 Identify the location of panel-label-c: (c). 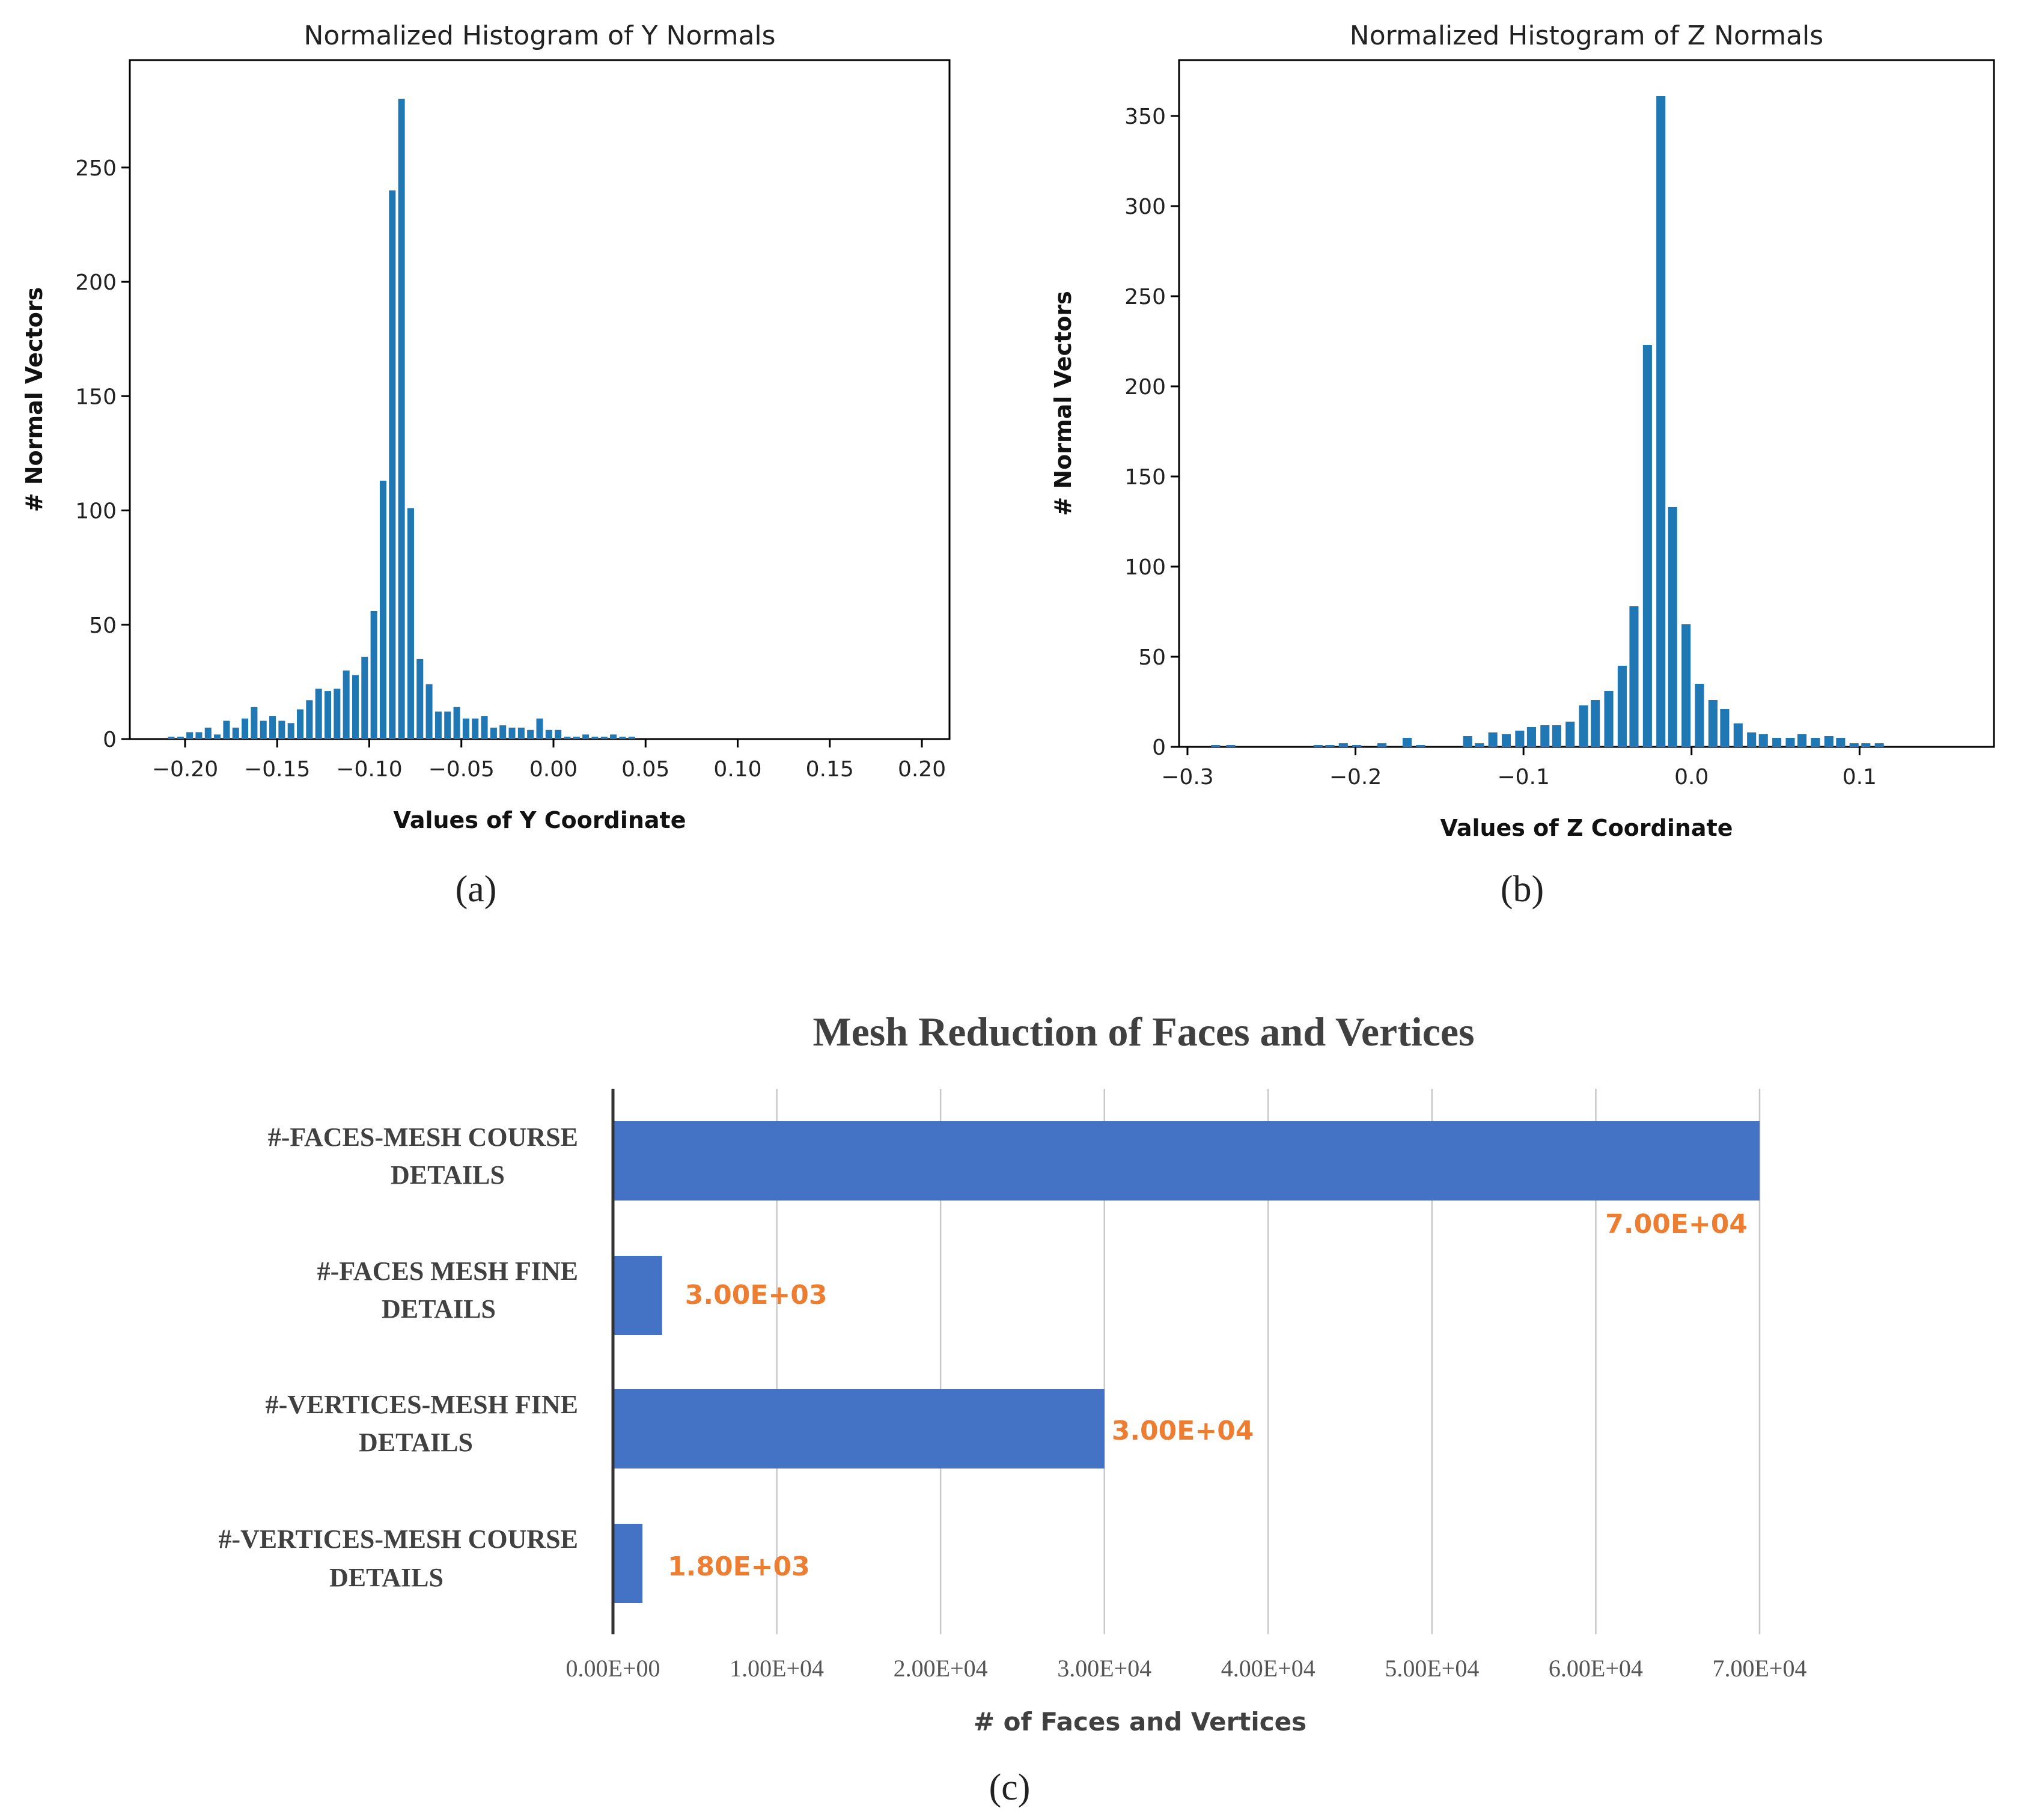
(1010, 1787).